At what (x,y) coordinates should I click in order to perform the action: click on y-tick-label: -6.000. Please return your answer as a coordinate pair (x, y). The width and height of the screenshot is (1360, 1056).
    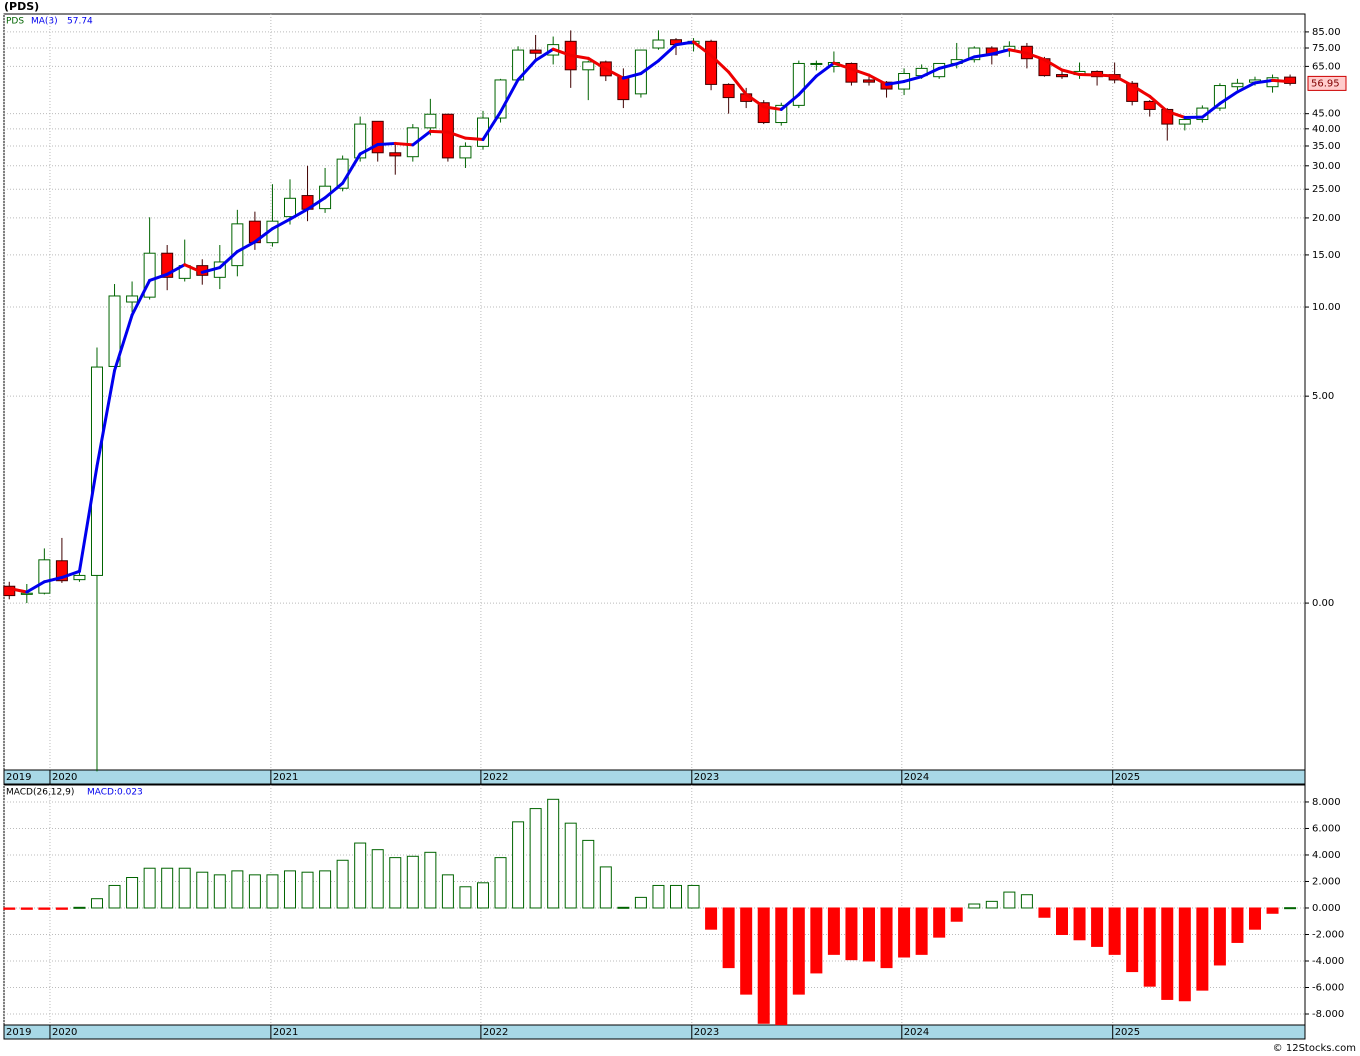
    Looking at the image, I should click on (1328, 987).